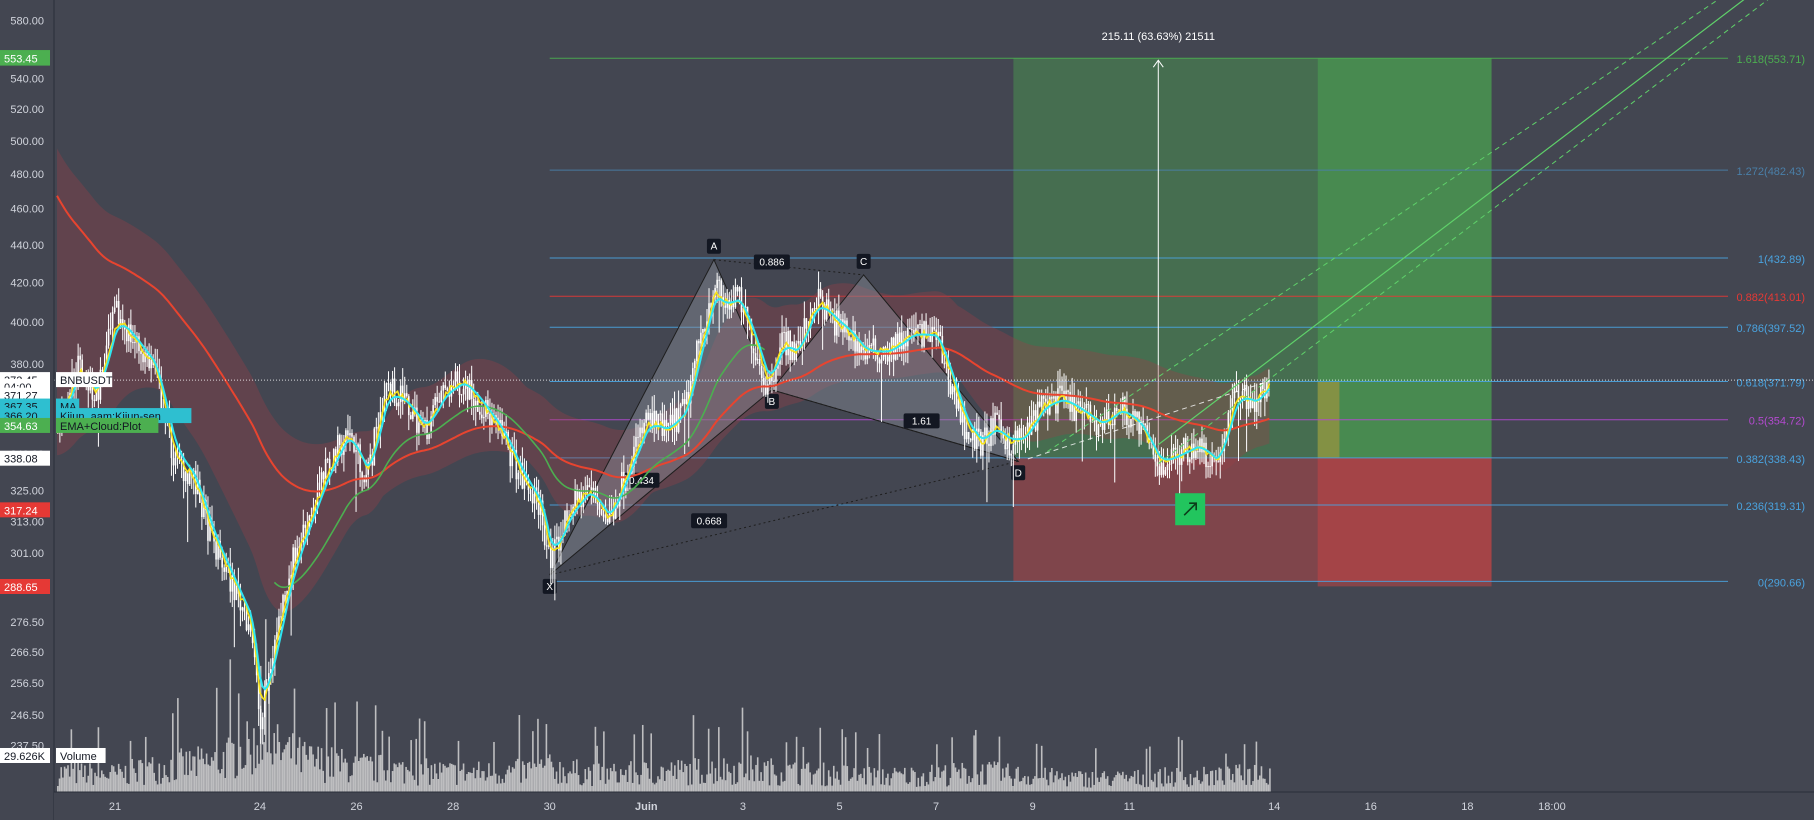 The image size is (1814, 820). What do you see at coordinates (356, 807) in the screenshot?
I see `time-tick-label: 26` at bounding box center [356, 807].